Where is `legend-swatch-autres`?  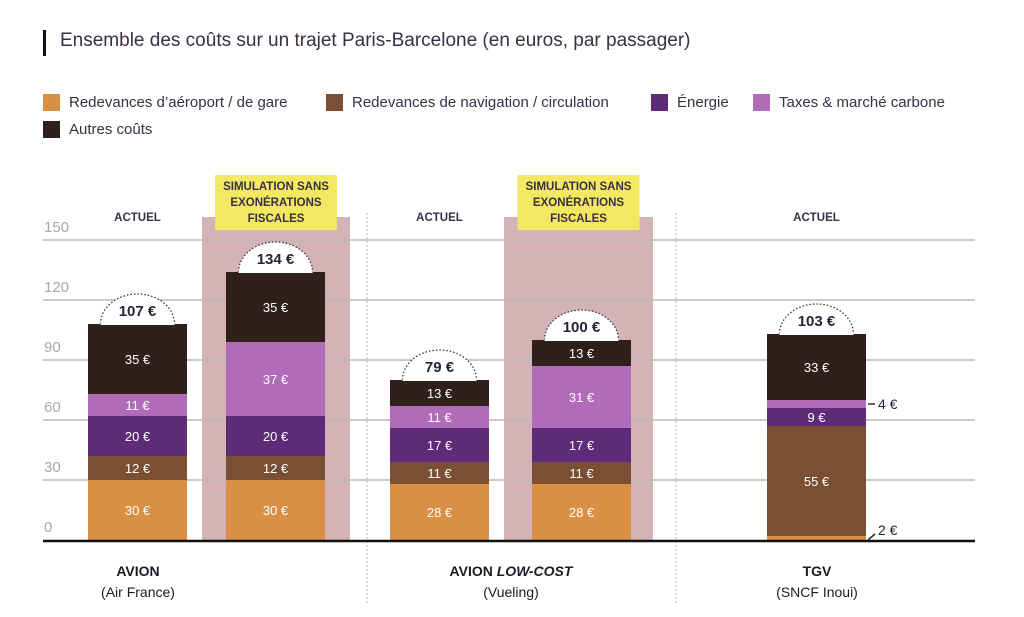 legend-swatch-autres is located at coordinates (51, 129).